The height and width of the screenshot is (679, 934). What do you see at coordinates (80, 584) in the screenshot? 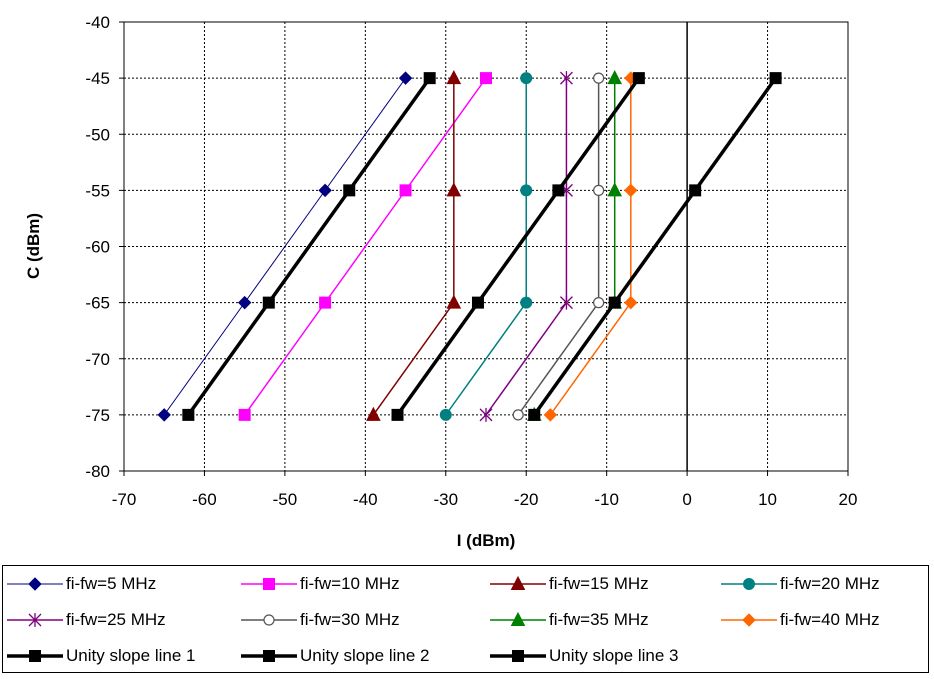
I see `legend-item: fi-fw=5 MHz` at bounding box center [80, 584].